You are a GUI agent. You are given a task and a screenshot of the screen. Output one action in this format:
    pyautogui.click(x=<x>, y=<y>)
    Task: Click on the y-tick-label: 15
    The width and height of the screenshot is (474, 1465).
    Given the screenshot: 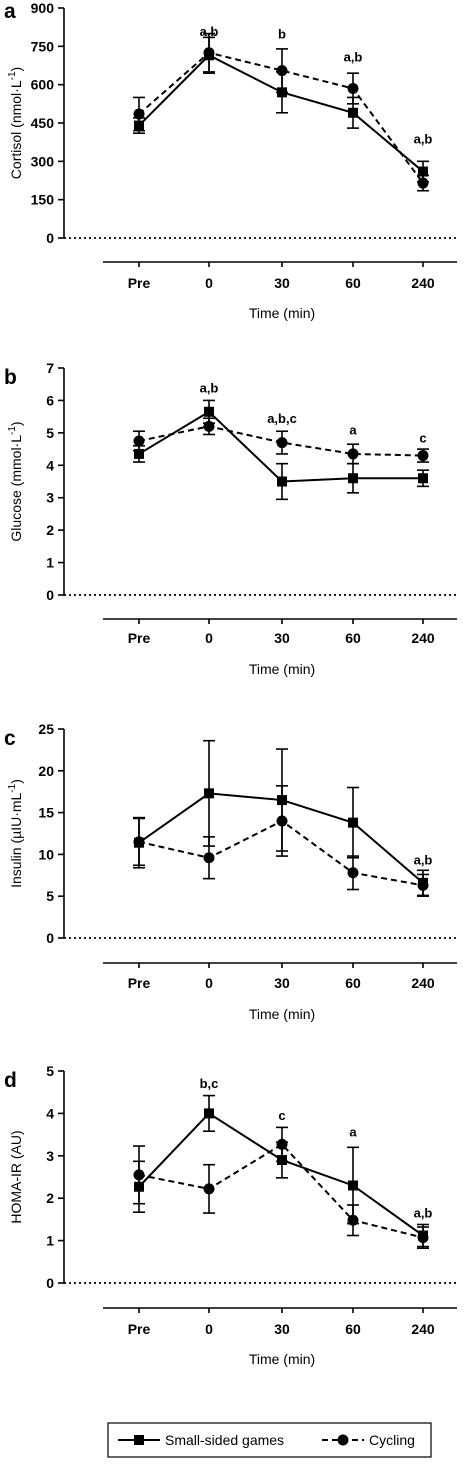 What is the action you would take?
    pyautogui.click(x=46, y=813)
    